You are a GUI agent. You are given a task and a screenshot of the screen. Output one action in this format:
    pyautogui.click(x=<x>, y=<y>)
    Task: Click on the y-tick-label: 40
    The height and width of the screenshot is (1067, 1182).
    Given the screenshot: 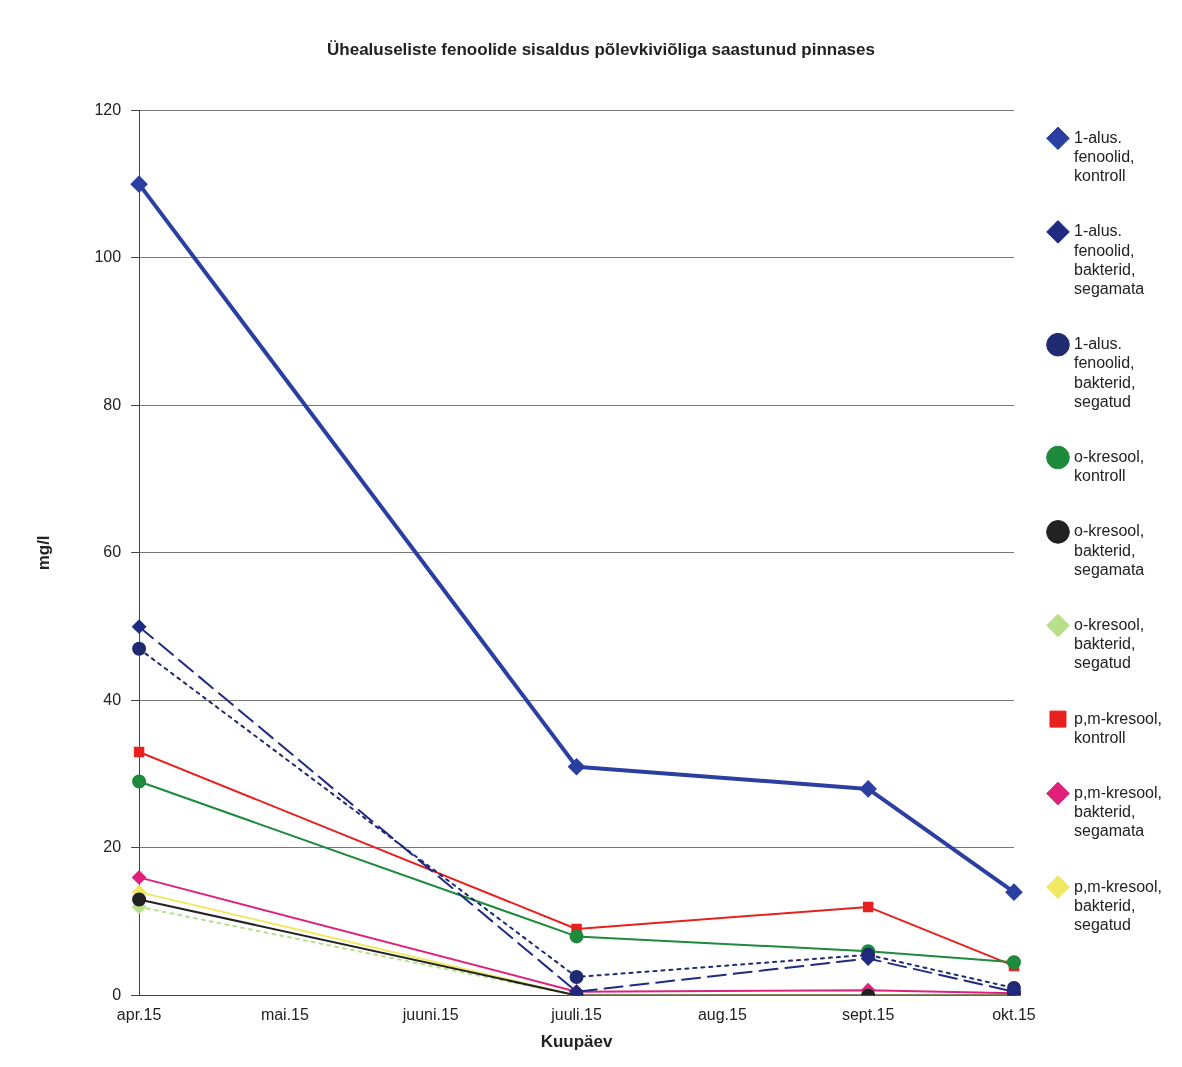 What is the action you would take?
    pyautogui.click(x=112, y=699)
    